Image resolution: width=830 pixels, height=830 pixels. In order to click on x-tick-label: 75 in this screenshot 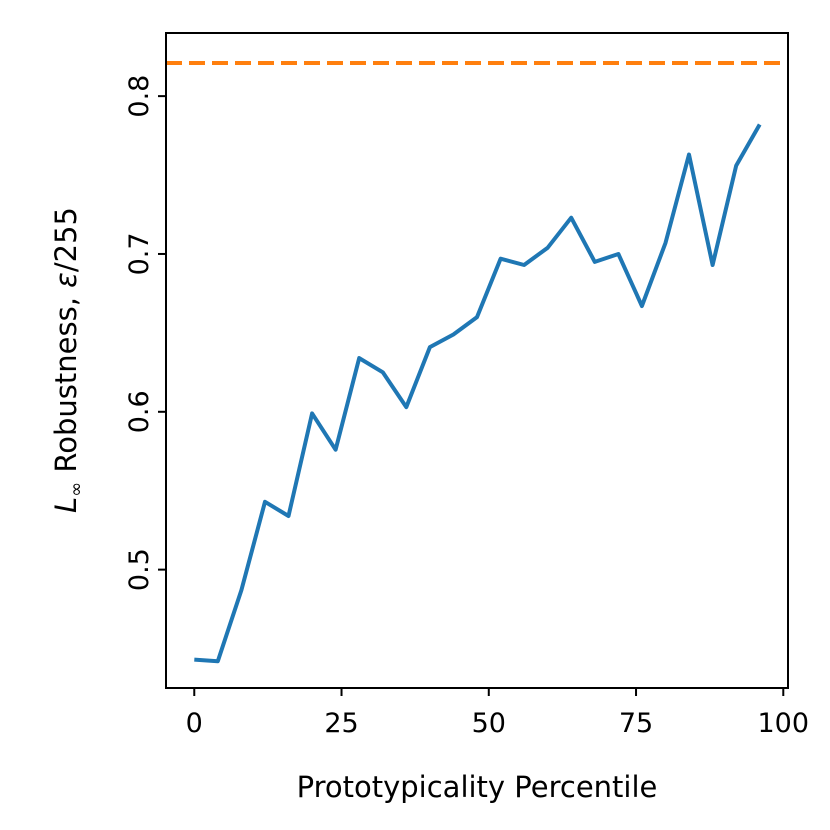, I will do `click(636, 723)`.